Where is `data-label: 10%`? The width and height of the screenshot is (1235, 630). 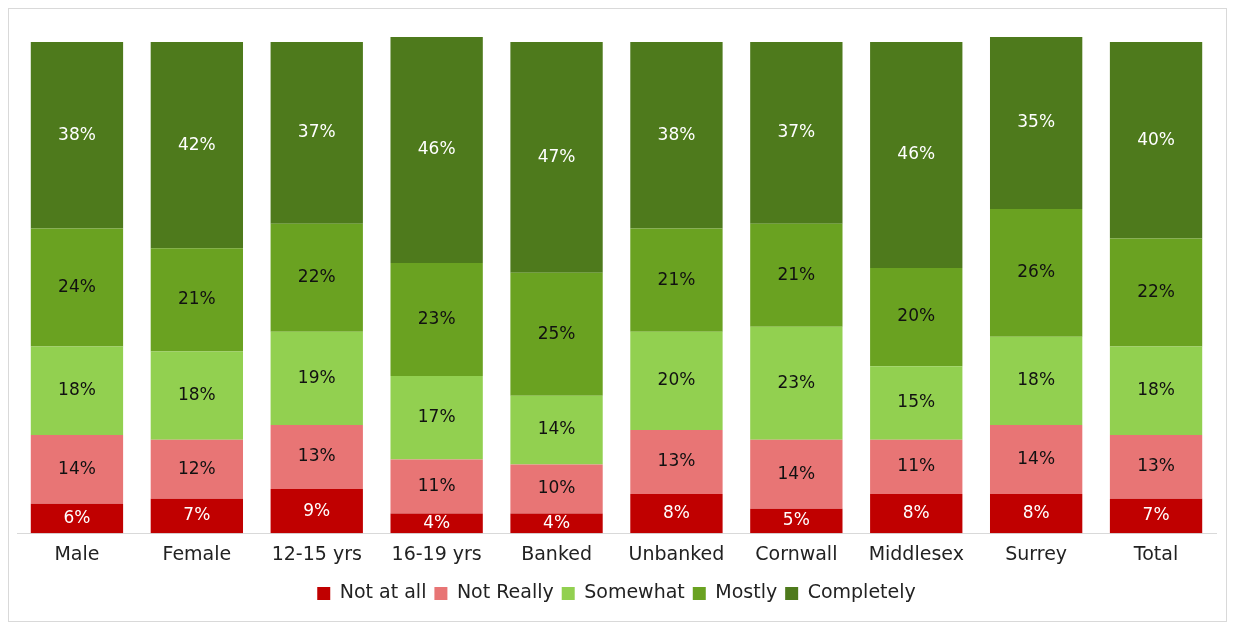 data-label: 10% is located at coordinates (556, 487).